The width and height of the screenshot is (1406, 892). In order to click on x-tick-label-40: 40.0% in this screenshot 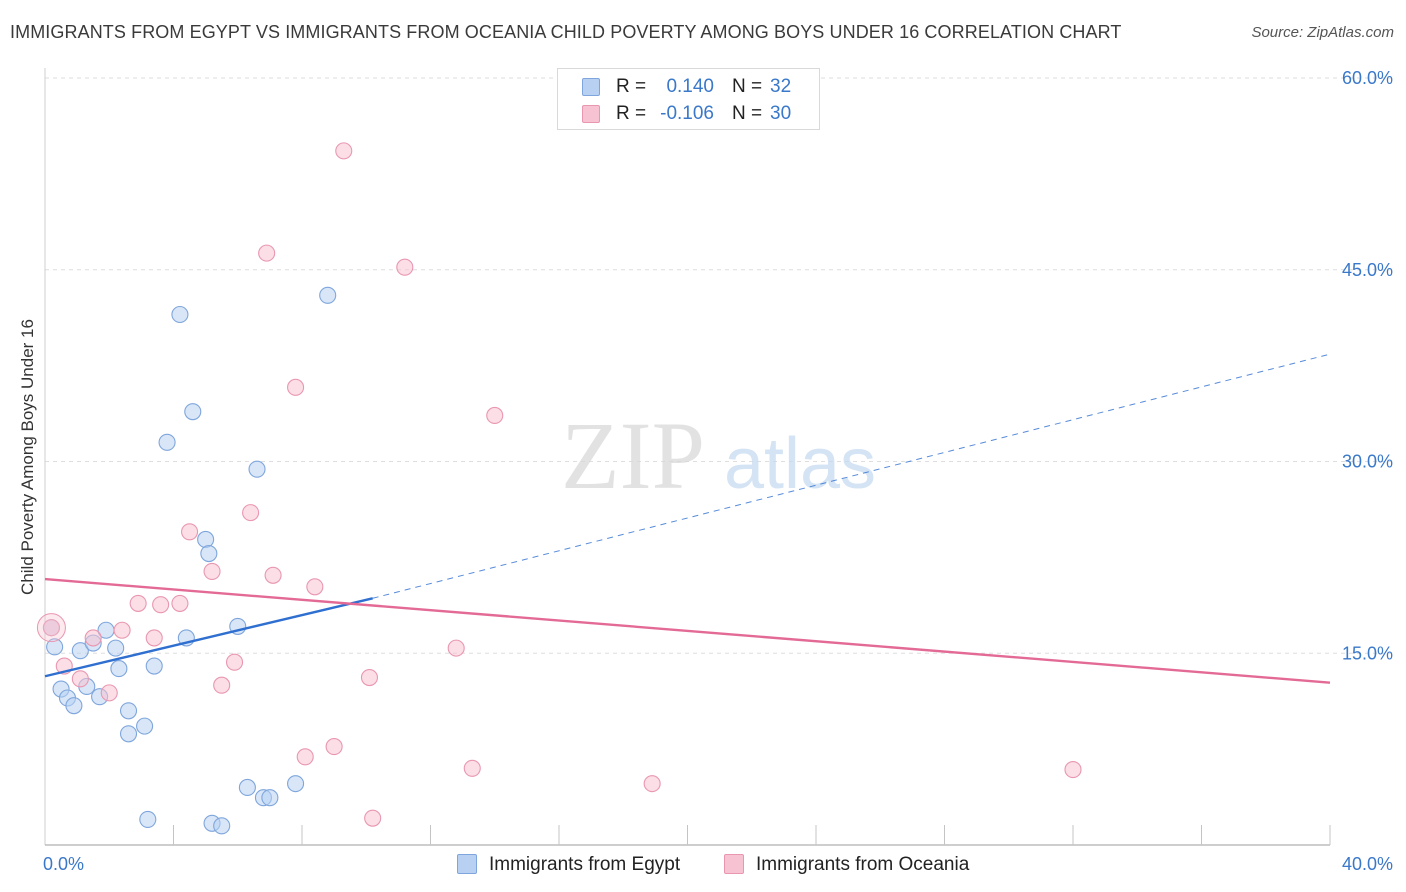, I will do `click(1367, 864)`.